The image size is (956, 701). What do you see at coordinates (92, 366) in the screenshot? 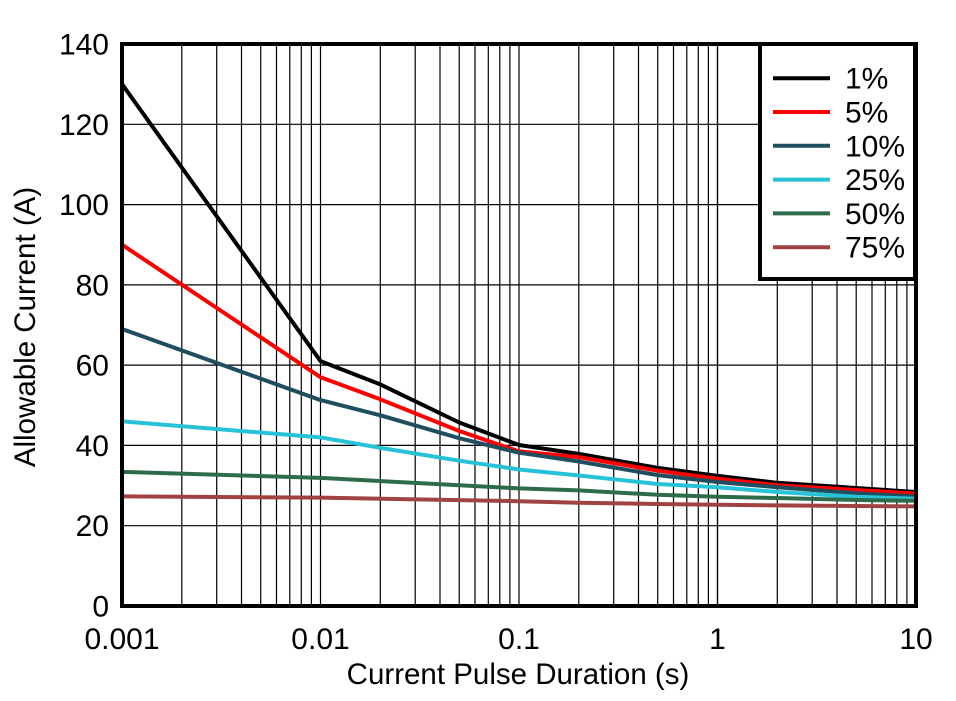
I see `svg-text: 60` at bounding box center [92, 366].